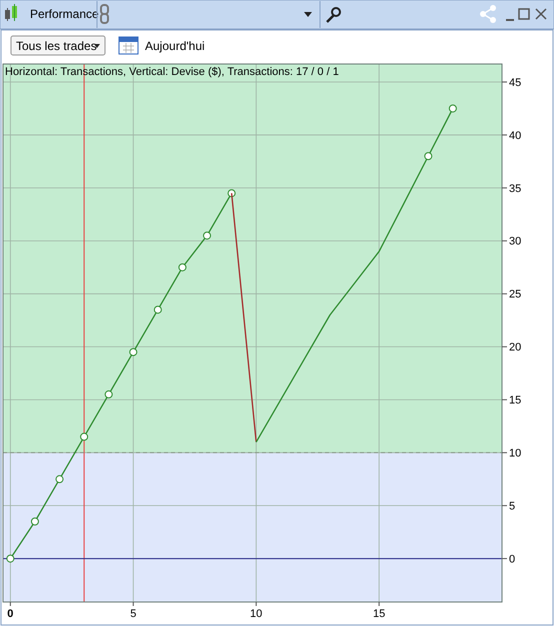 The image size is (554, 626). I want to click on y-tick-label: 15, so click(515, 400).